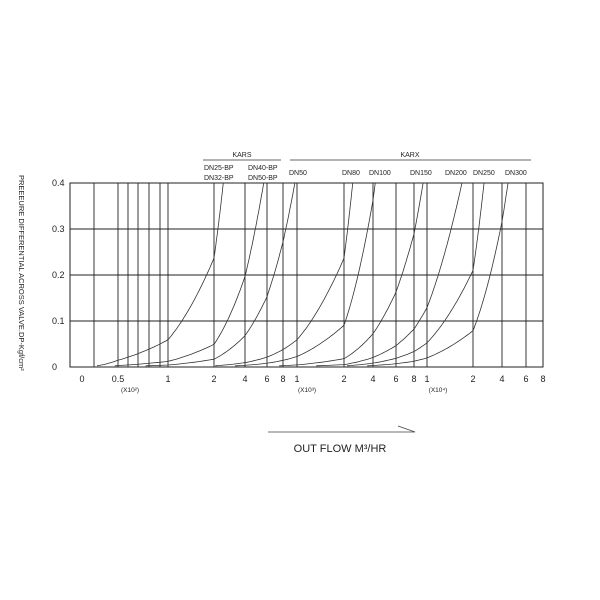  I want to click on karx-label: KARX, so click(409, 155).